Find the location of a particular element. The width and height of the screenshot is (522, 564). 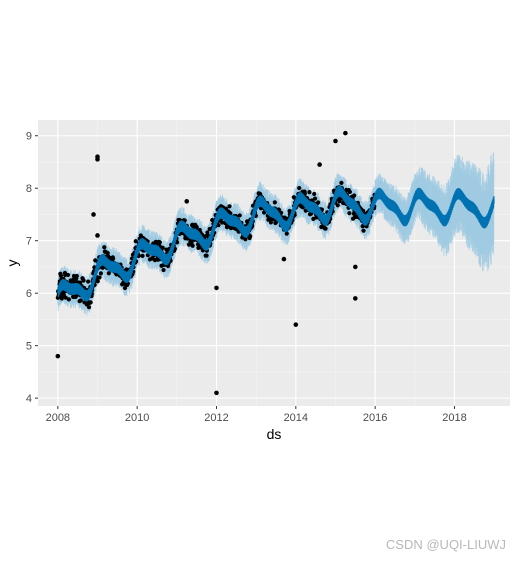

y-tick-label: 7 is located at coordinates (29, 242).